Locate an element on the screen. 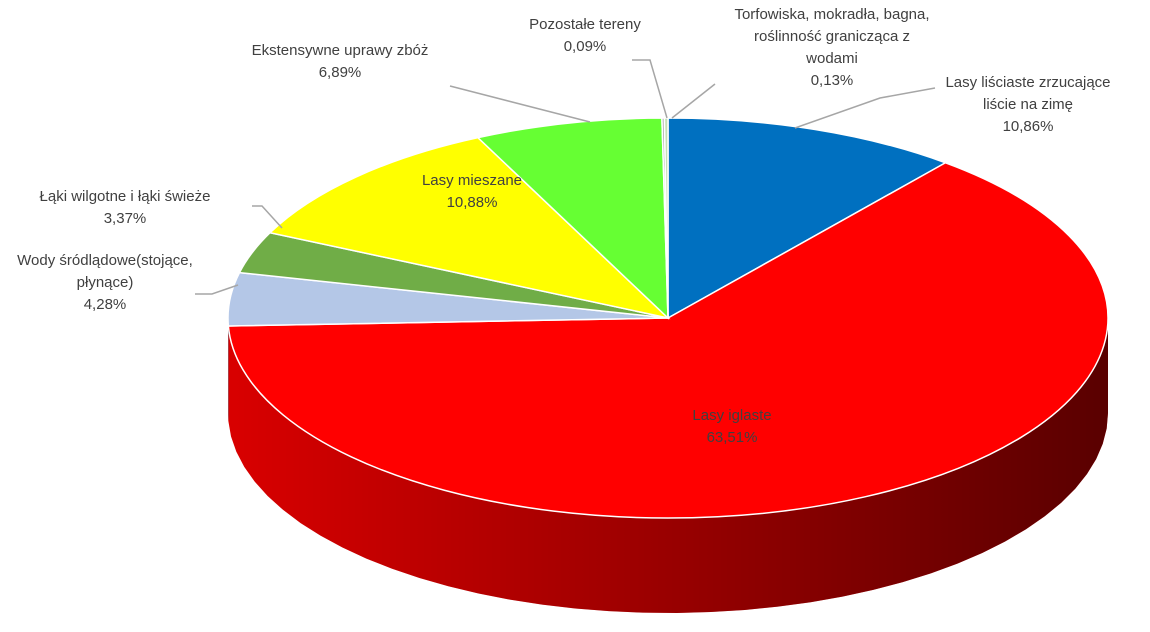 Image resolution: width=1150 pixels, height=632 pixels. label-value: 63,51% is located at coordinates (732, 437).